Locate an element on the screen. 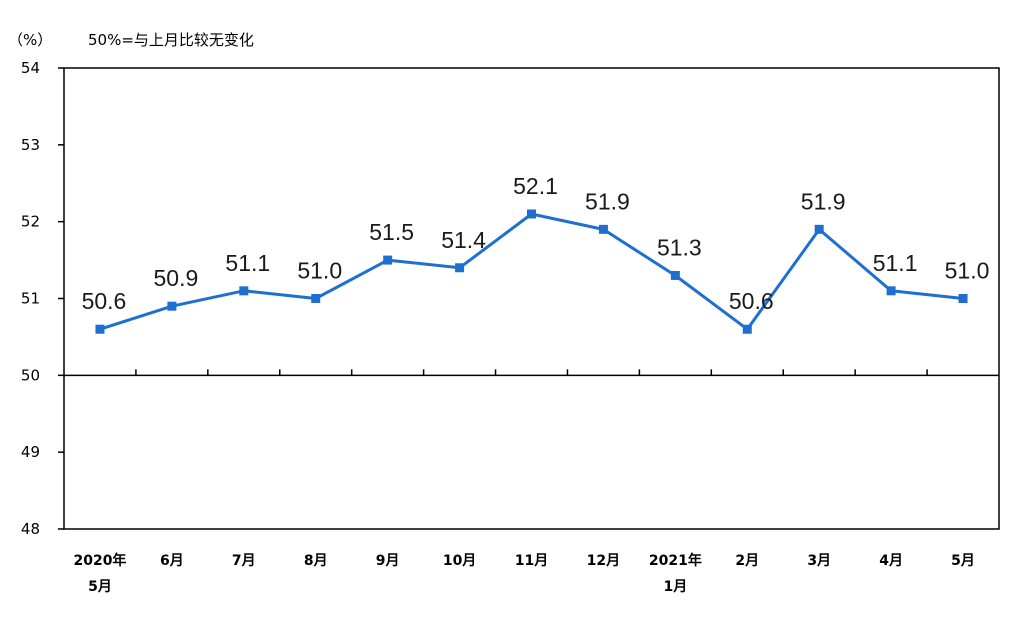 The image size is (1022, 617). x-tick-label: 8月 is located at coordinates (316, 561).